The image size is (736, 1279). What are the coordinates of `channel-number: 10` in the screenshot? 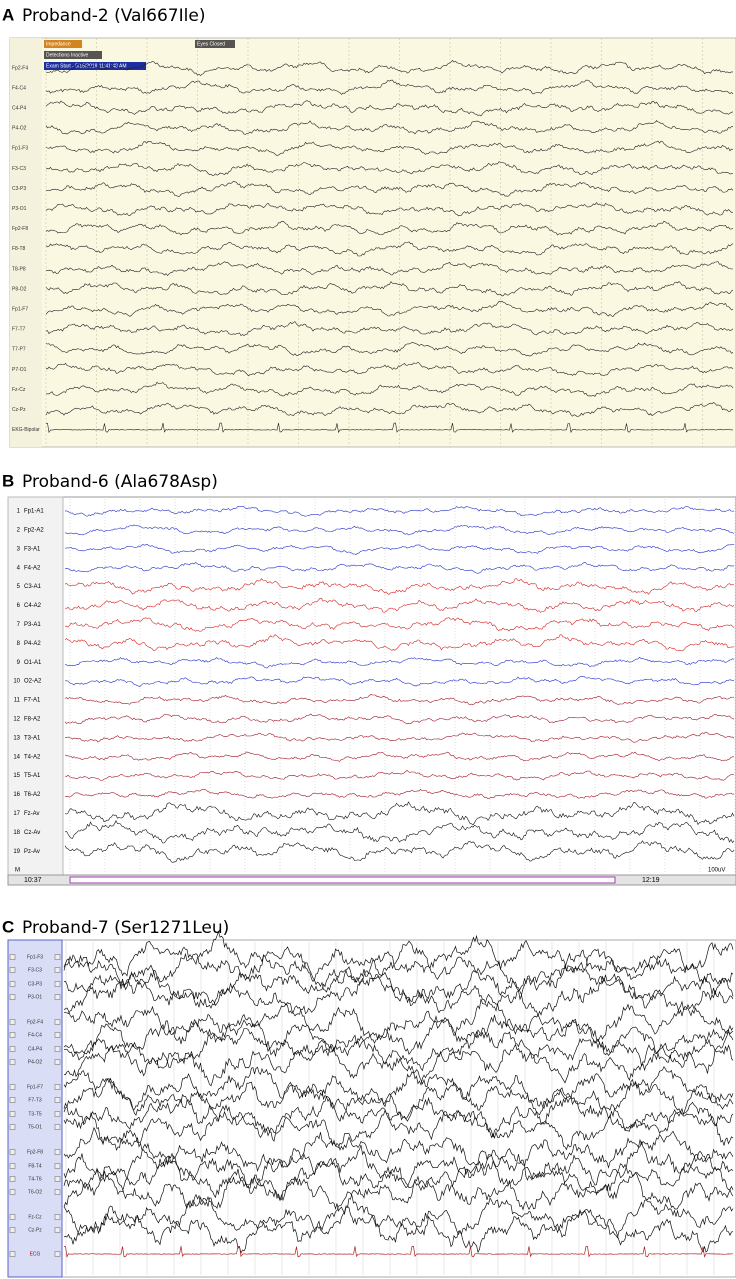 It's located at (16, 682).